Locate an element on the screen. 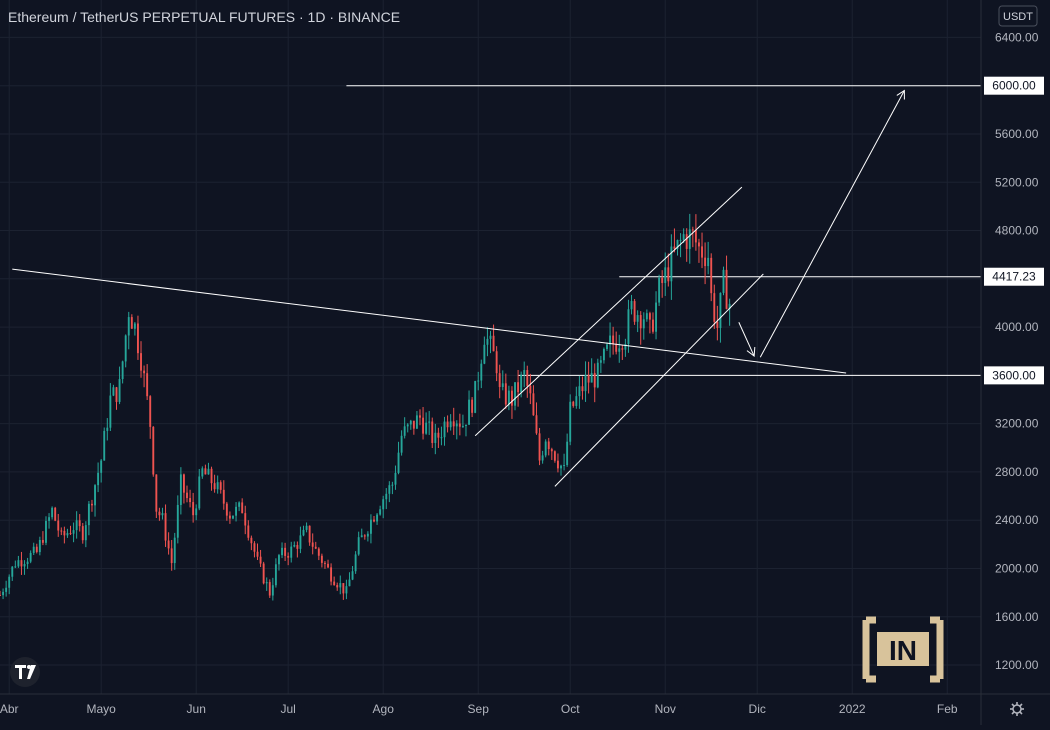 The image size is (1050, 730). time-tick-label: Sep is located at coordinates (479, 709).